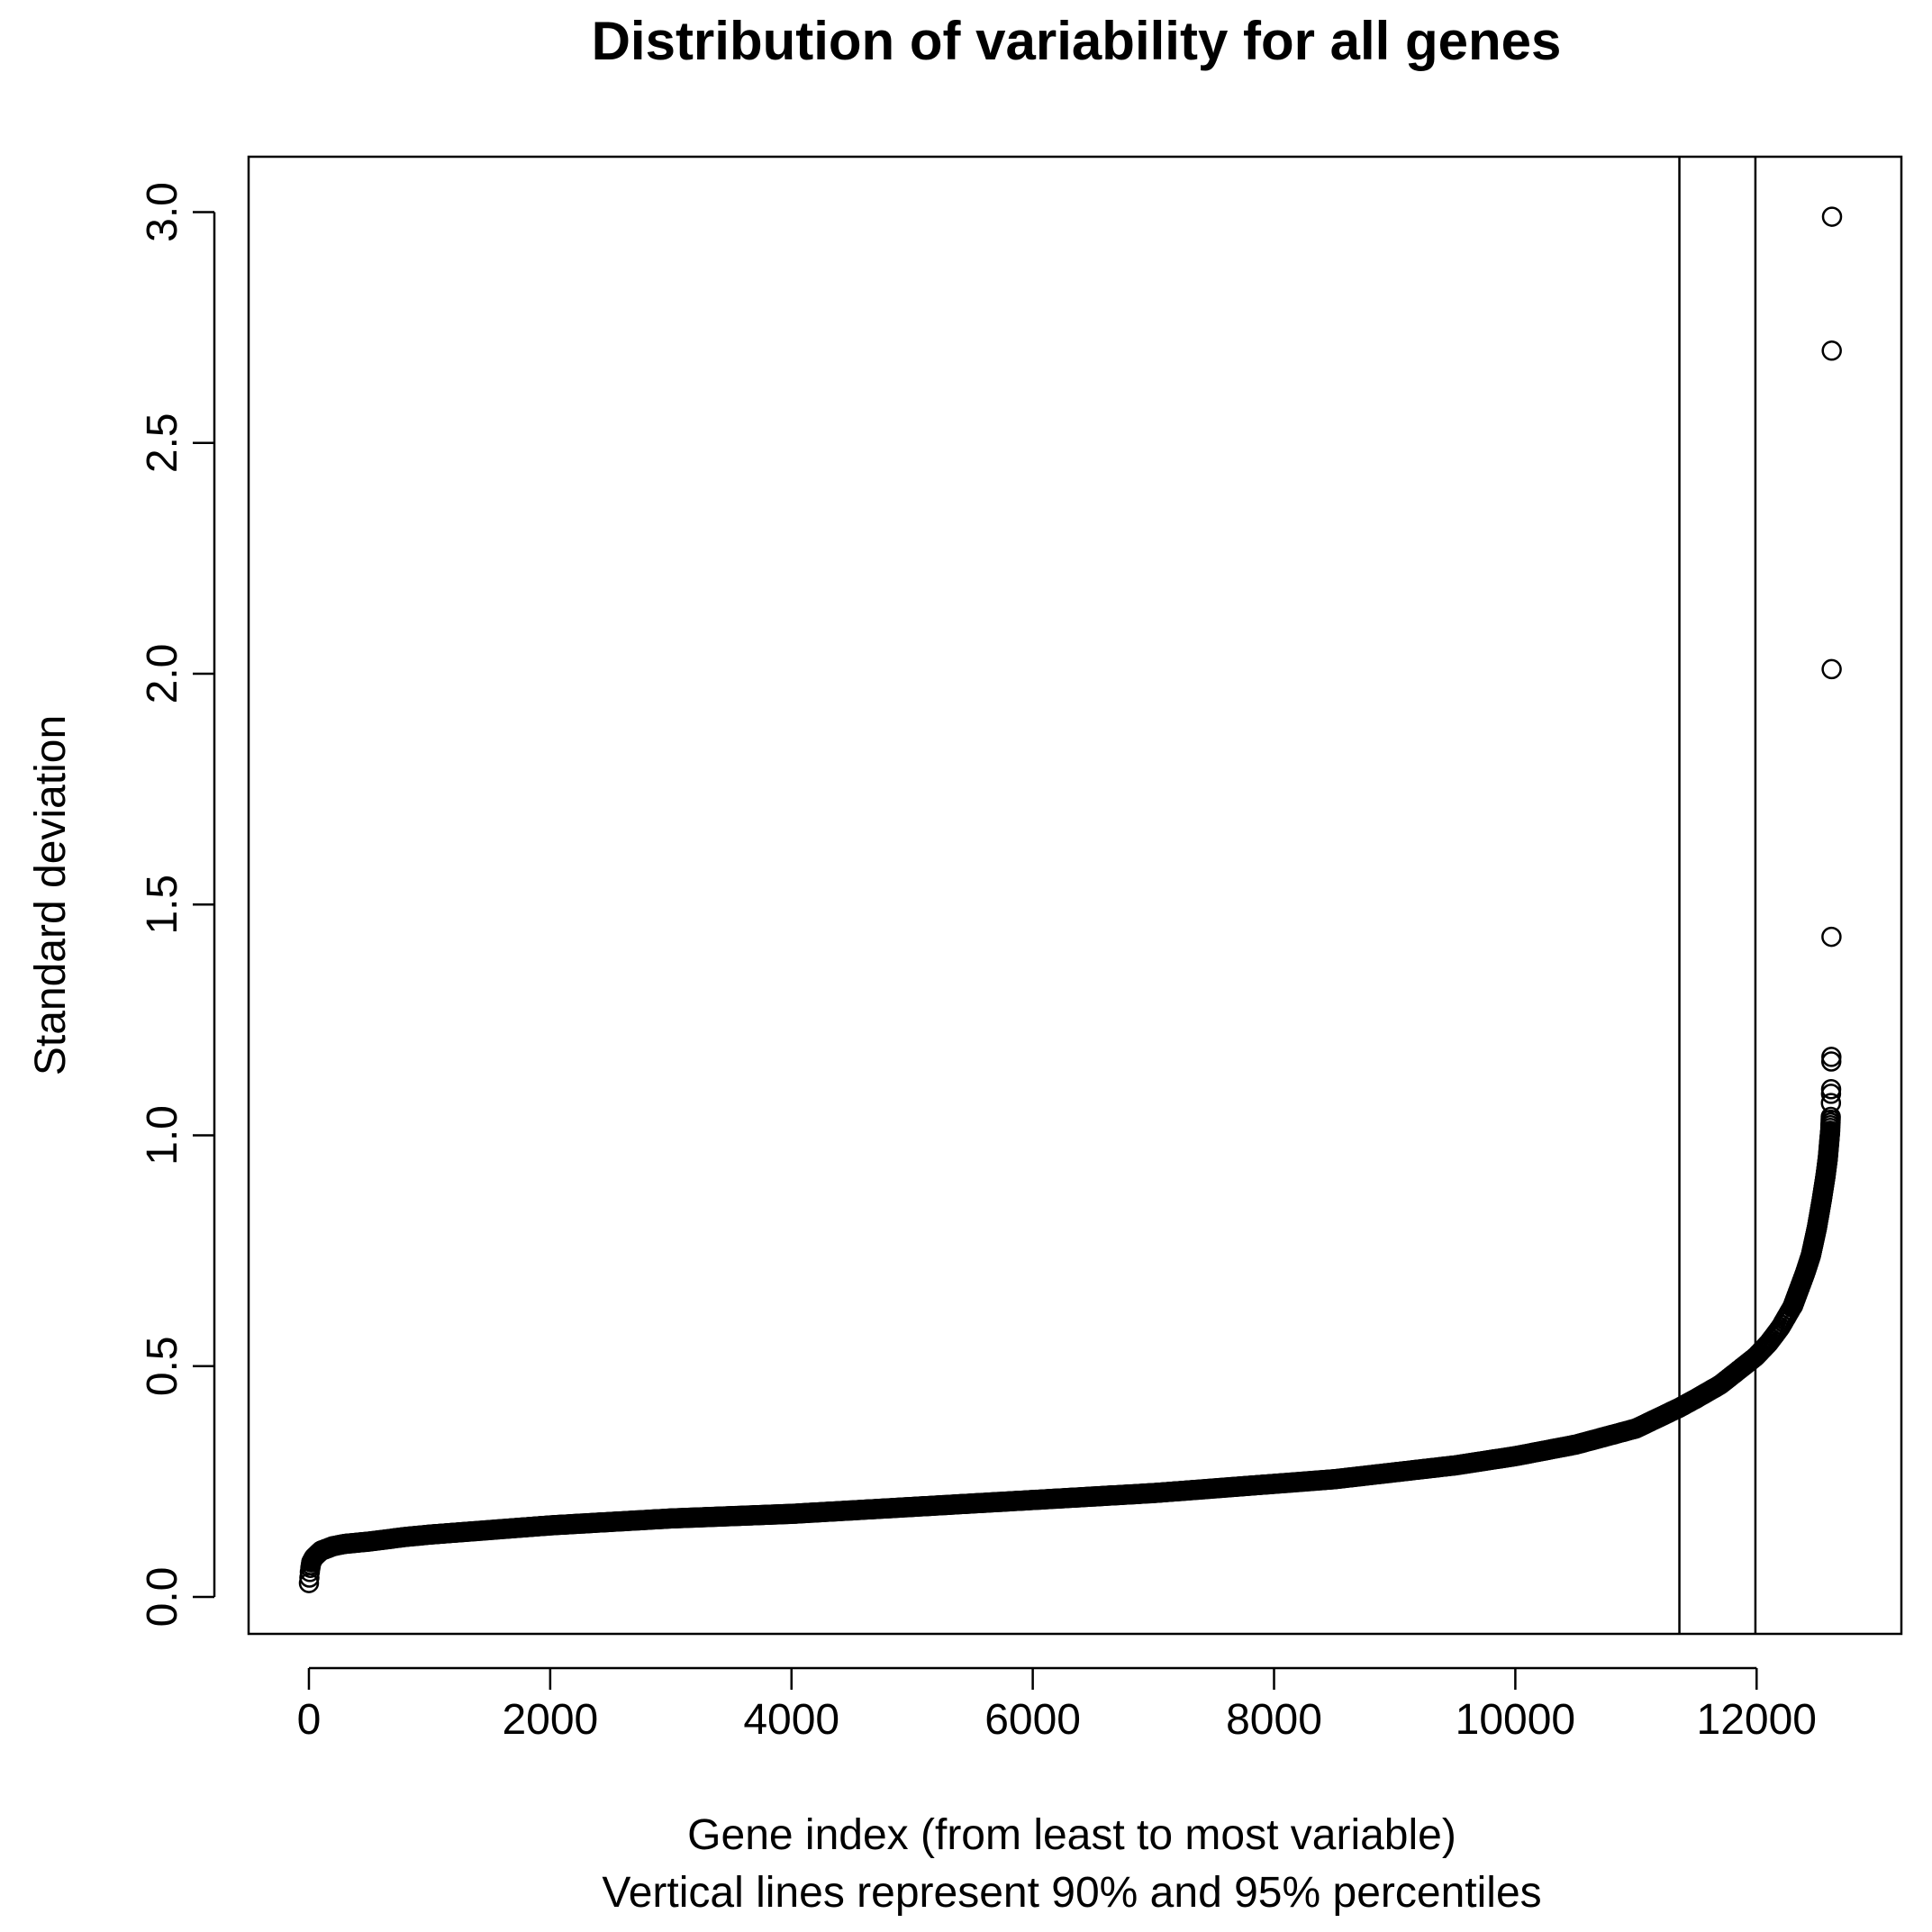 Image resolution: width=1932 pixels, height=1932 pixels. Describe the element at coordinates (1032, 1720) in the screenshot. I see `x-tick-label: 6000` at that location.